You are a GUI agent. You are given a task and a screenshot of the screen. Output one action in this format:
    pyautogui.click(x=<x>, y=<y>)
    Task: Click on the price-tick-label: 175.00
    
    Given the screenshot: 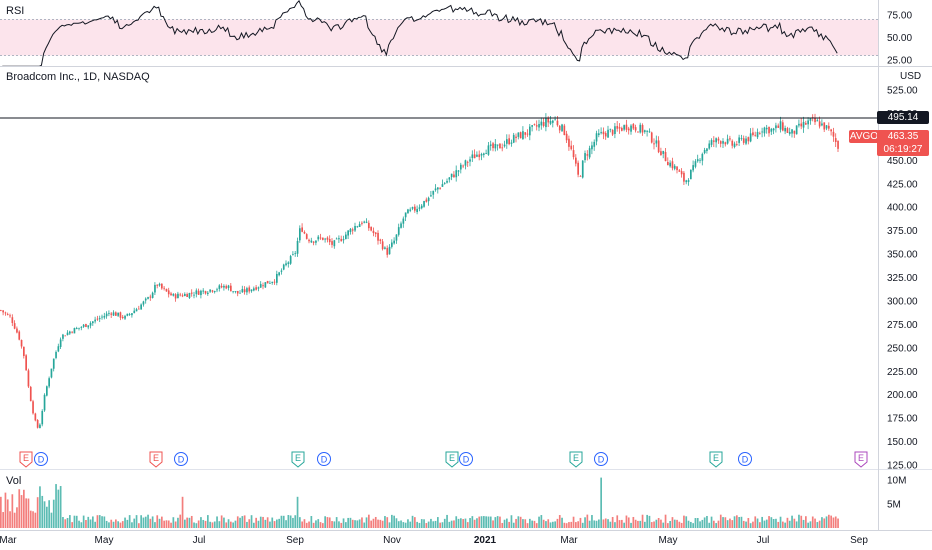 What is the action you would take?
    pyautogui.click(x=902, y=419)
    